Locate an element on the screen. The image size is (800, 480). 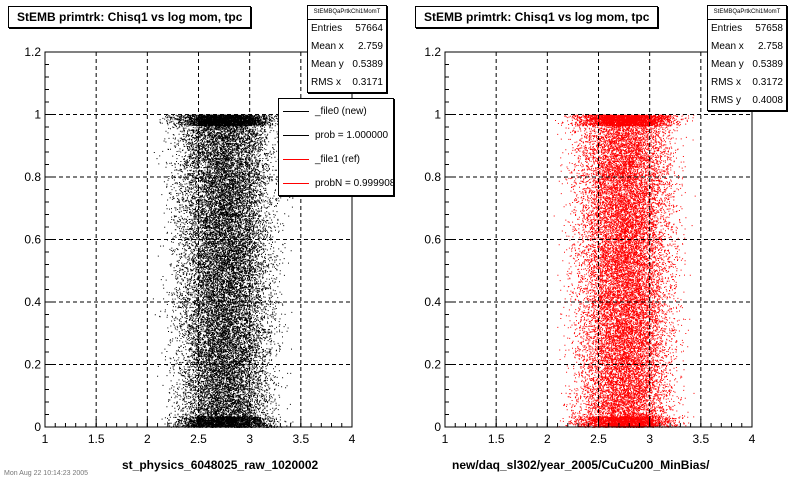
stats-row-entries: Entries 57658 is located at coordinates (747, 29).